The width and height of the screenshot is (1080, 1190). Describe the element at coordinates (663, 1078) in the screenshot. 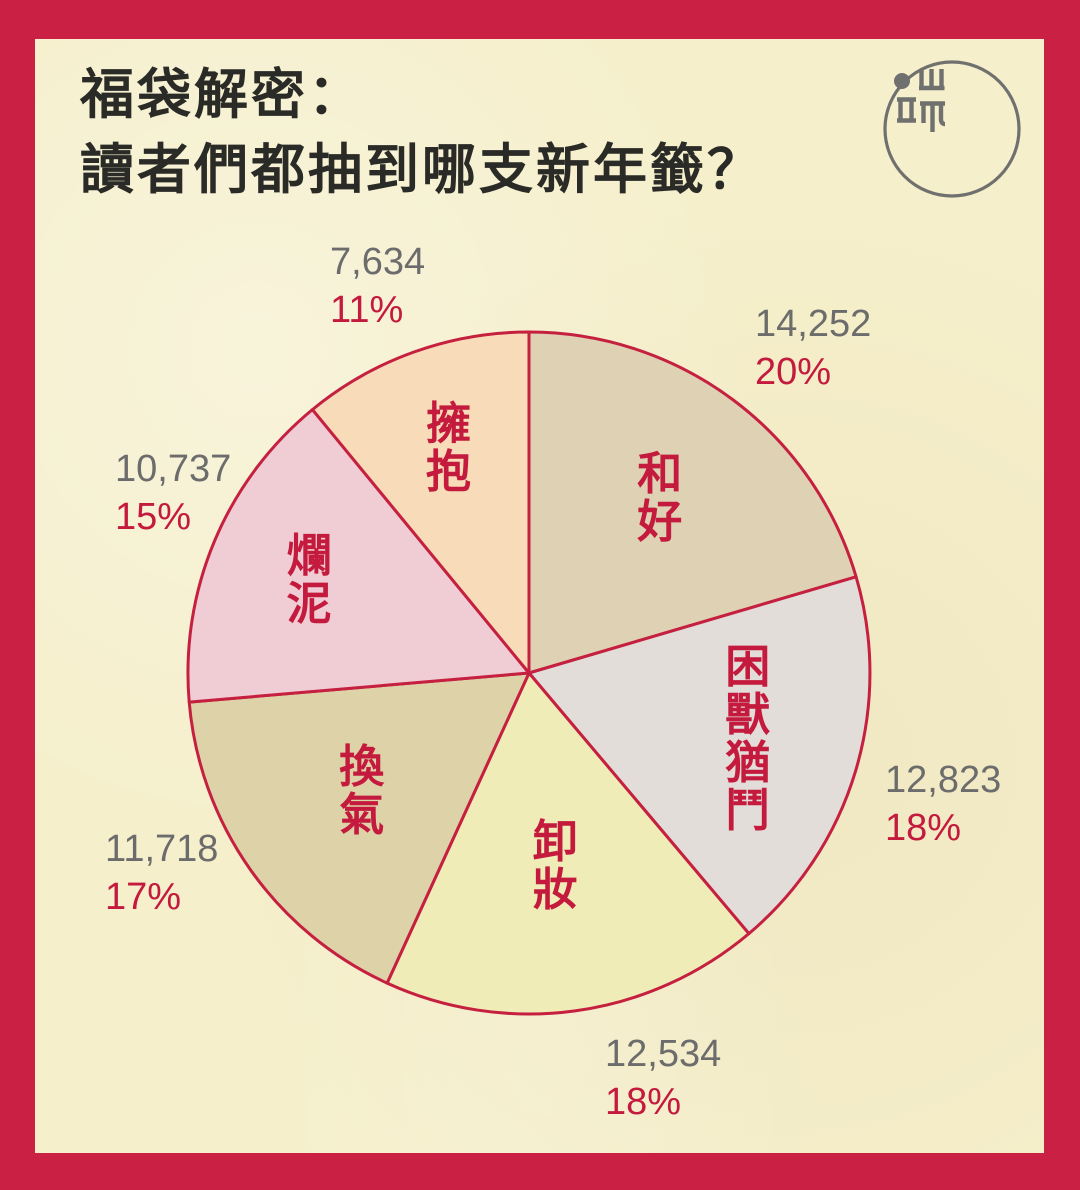

I see `slice-callout: 12,534 18%` at that location.